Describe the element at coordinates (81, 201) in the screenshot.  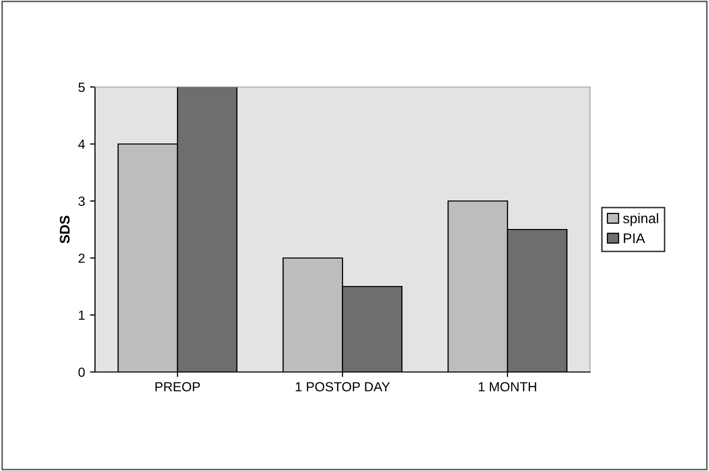
I see `y-tick-label: 3` at that location.